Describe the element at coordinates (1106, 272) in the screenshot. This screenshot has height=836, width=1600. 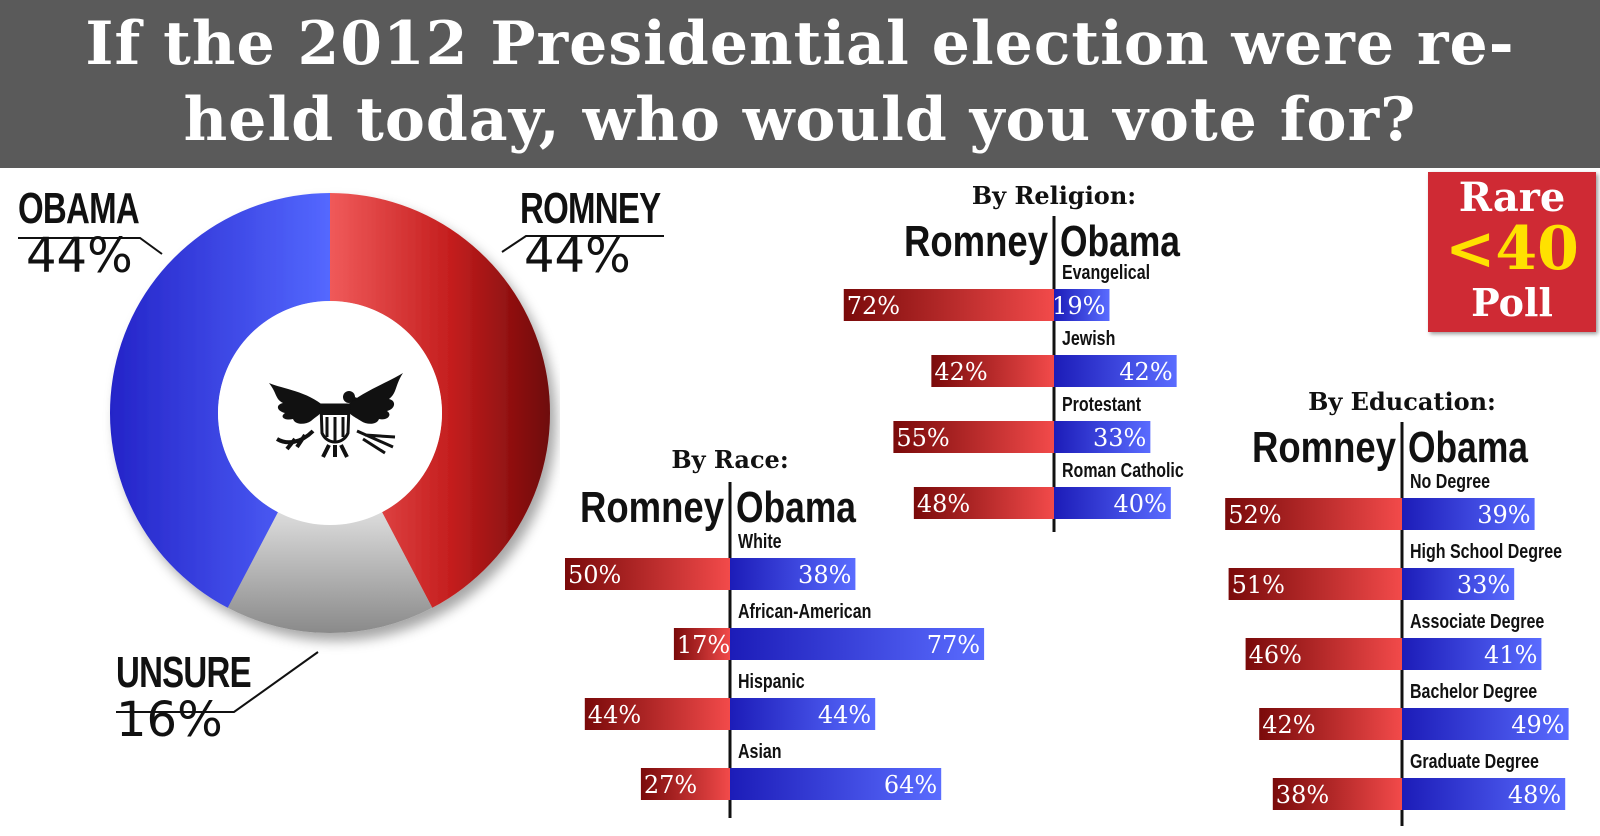
I see `category-label: Evangelical` at that location.